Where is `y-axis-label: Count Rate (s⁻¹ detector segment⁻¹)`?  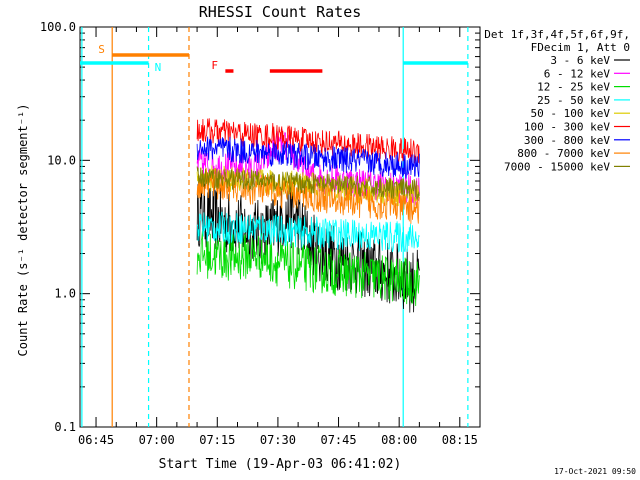 y-axis-label: Count Rate (s⁻¹ detector segment⁻¹) is located at coordinates (23, 230).